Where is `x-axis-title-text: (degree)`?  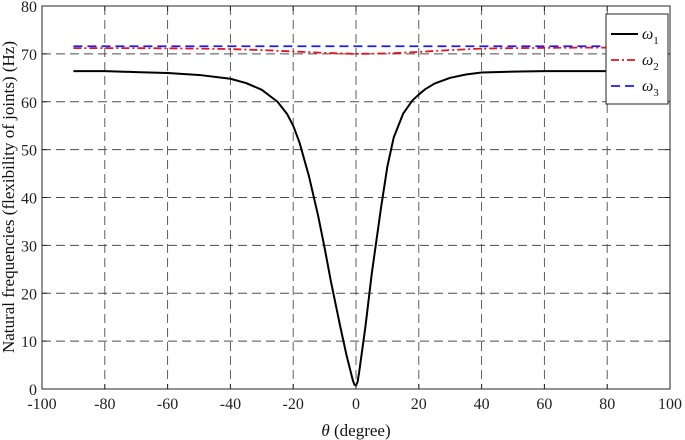
x-axis-title-text: (degree) is located at coordinates (360, 430).